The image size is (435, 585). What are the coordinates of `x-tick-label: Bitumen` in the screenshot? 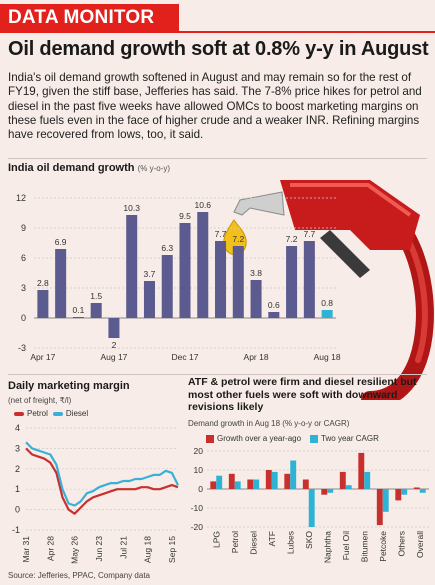 It's located at (364, 546).